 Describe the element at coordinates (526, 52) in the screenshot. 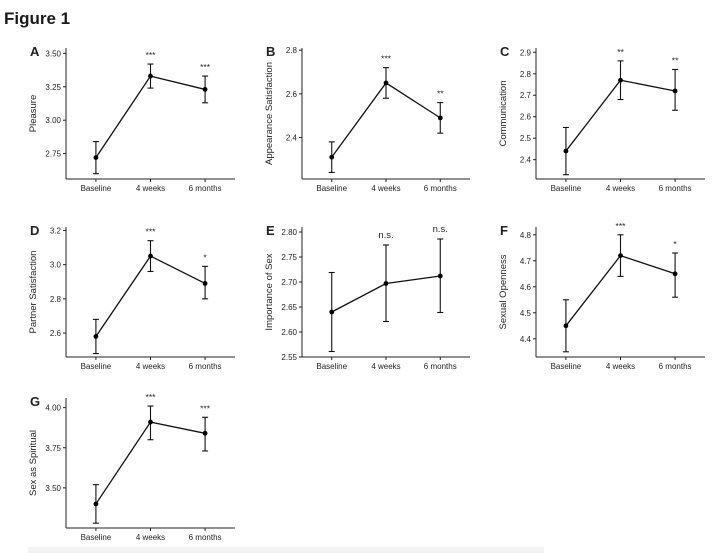

I see `y-tick-label: 2.9` at that location.